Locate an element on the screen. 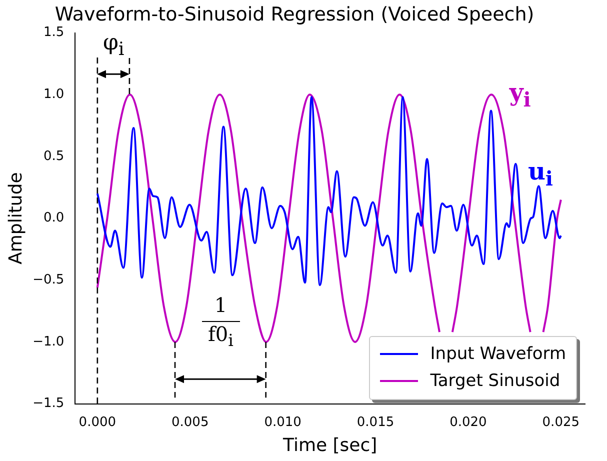 Image resolution: width=607 pixels, height=461 pixels. y-tick-label: −0.5 is located at coordinates (48, 280).